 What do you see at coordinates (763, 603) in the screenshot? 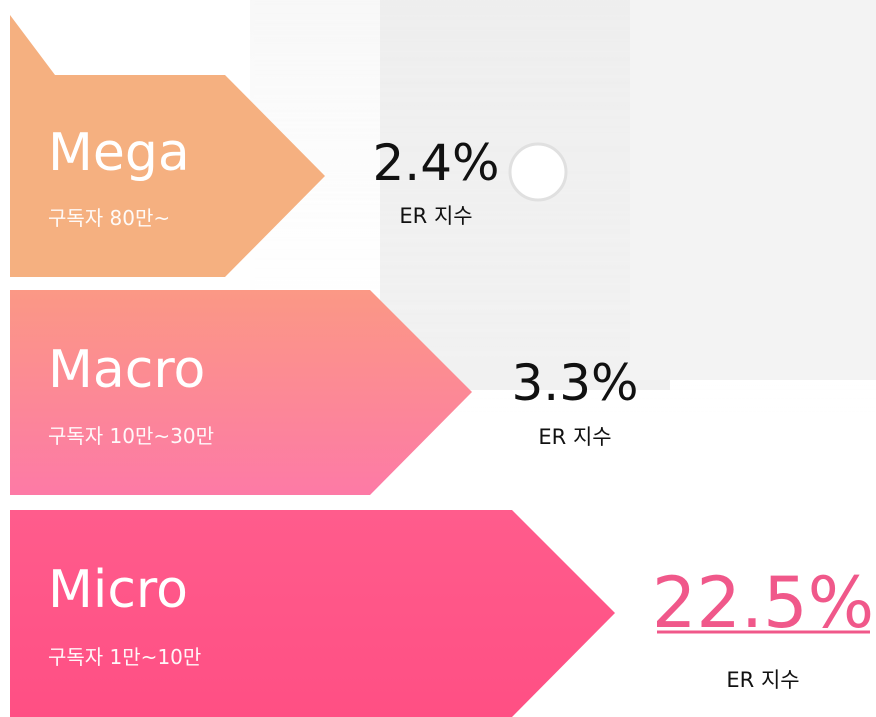
I see `er-value-highlight: 22.5%` at bounding box center [763, 603].